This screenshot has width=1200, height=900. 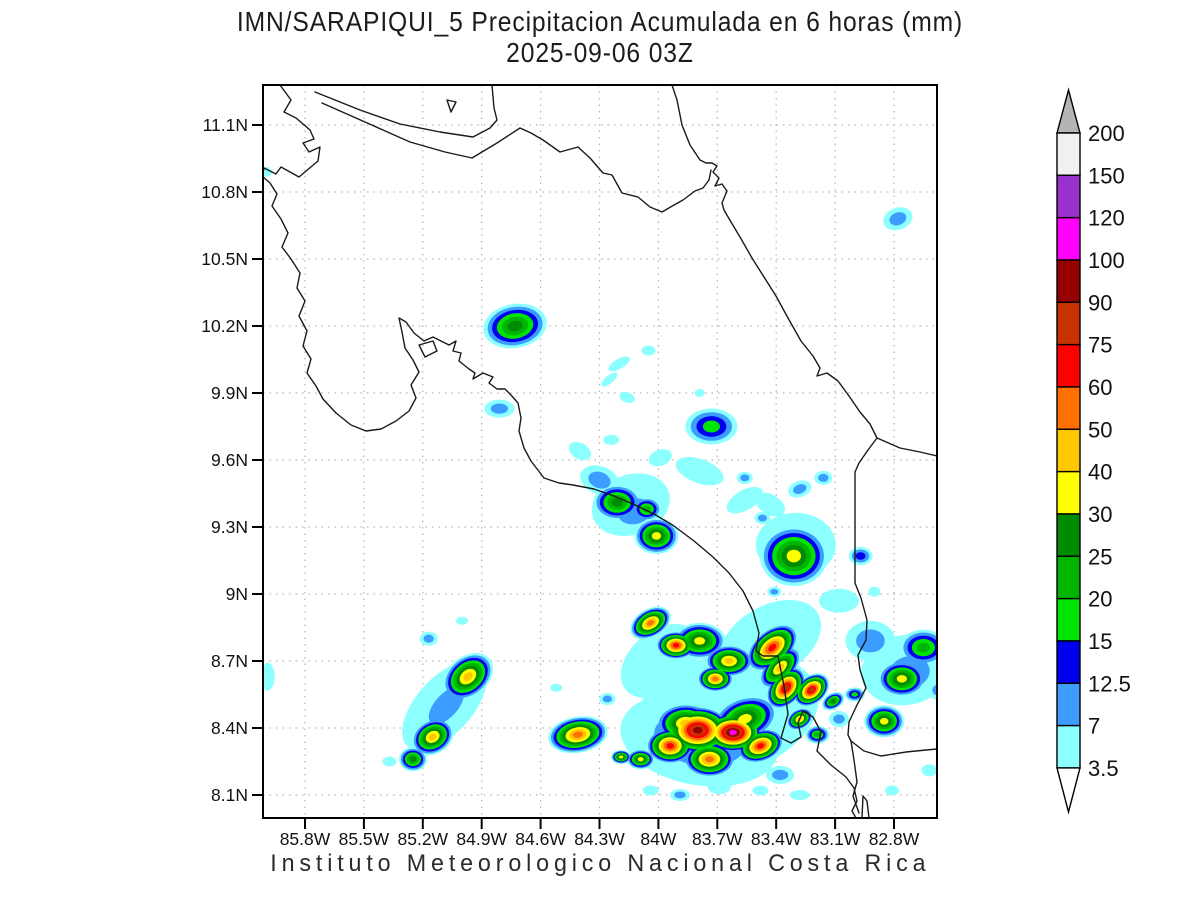 I want to click on colorbar-label: 30, so click(x=1100, y=514).